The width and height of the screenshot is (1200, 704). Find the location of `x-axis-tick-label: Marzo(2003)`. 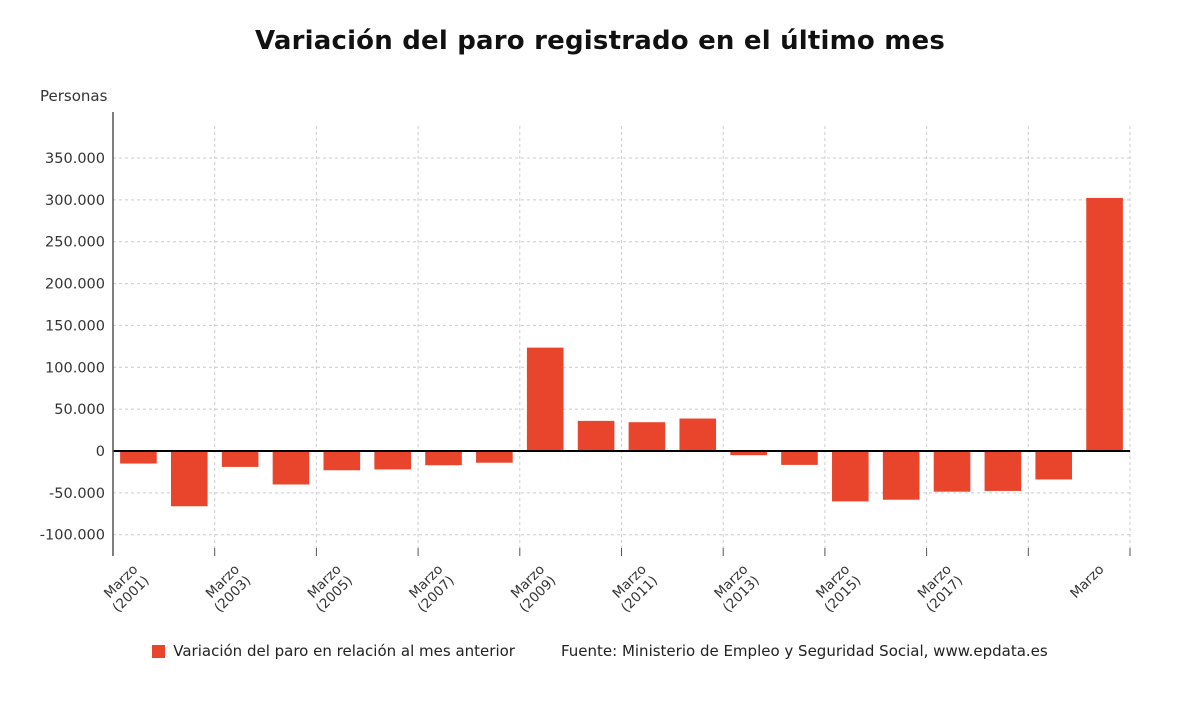

x-axis-tick-label: Marzo(2003) is located at coordinates (227, 589).